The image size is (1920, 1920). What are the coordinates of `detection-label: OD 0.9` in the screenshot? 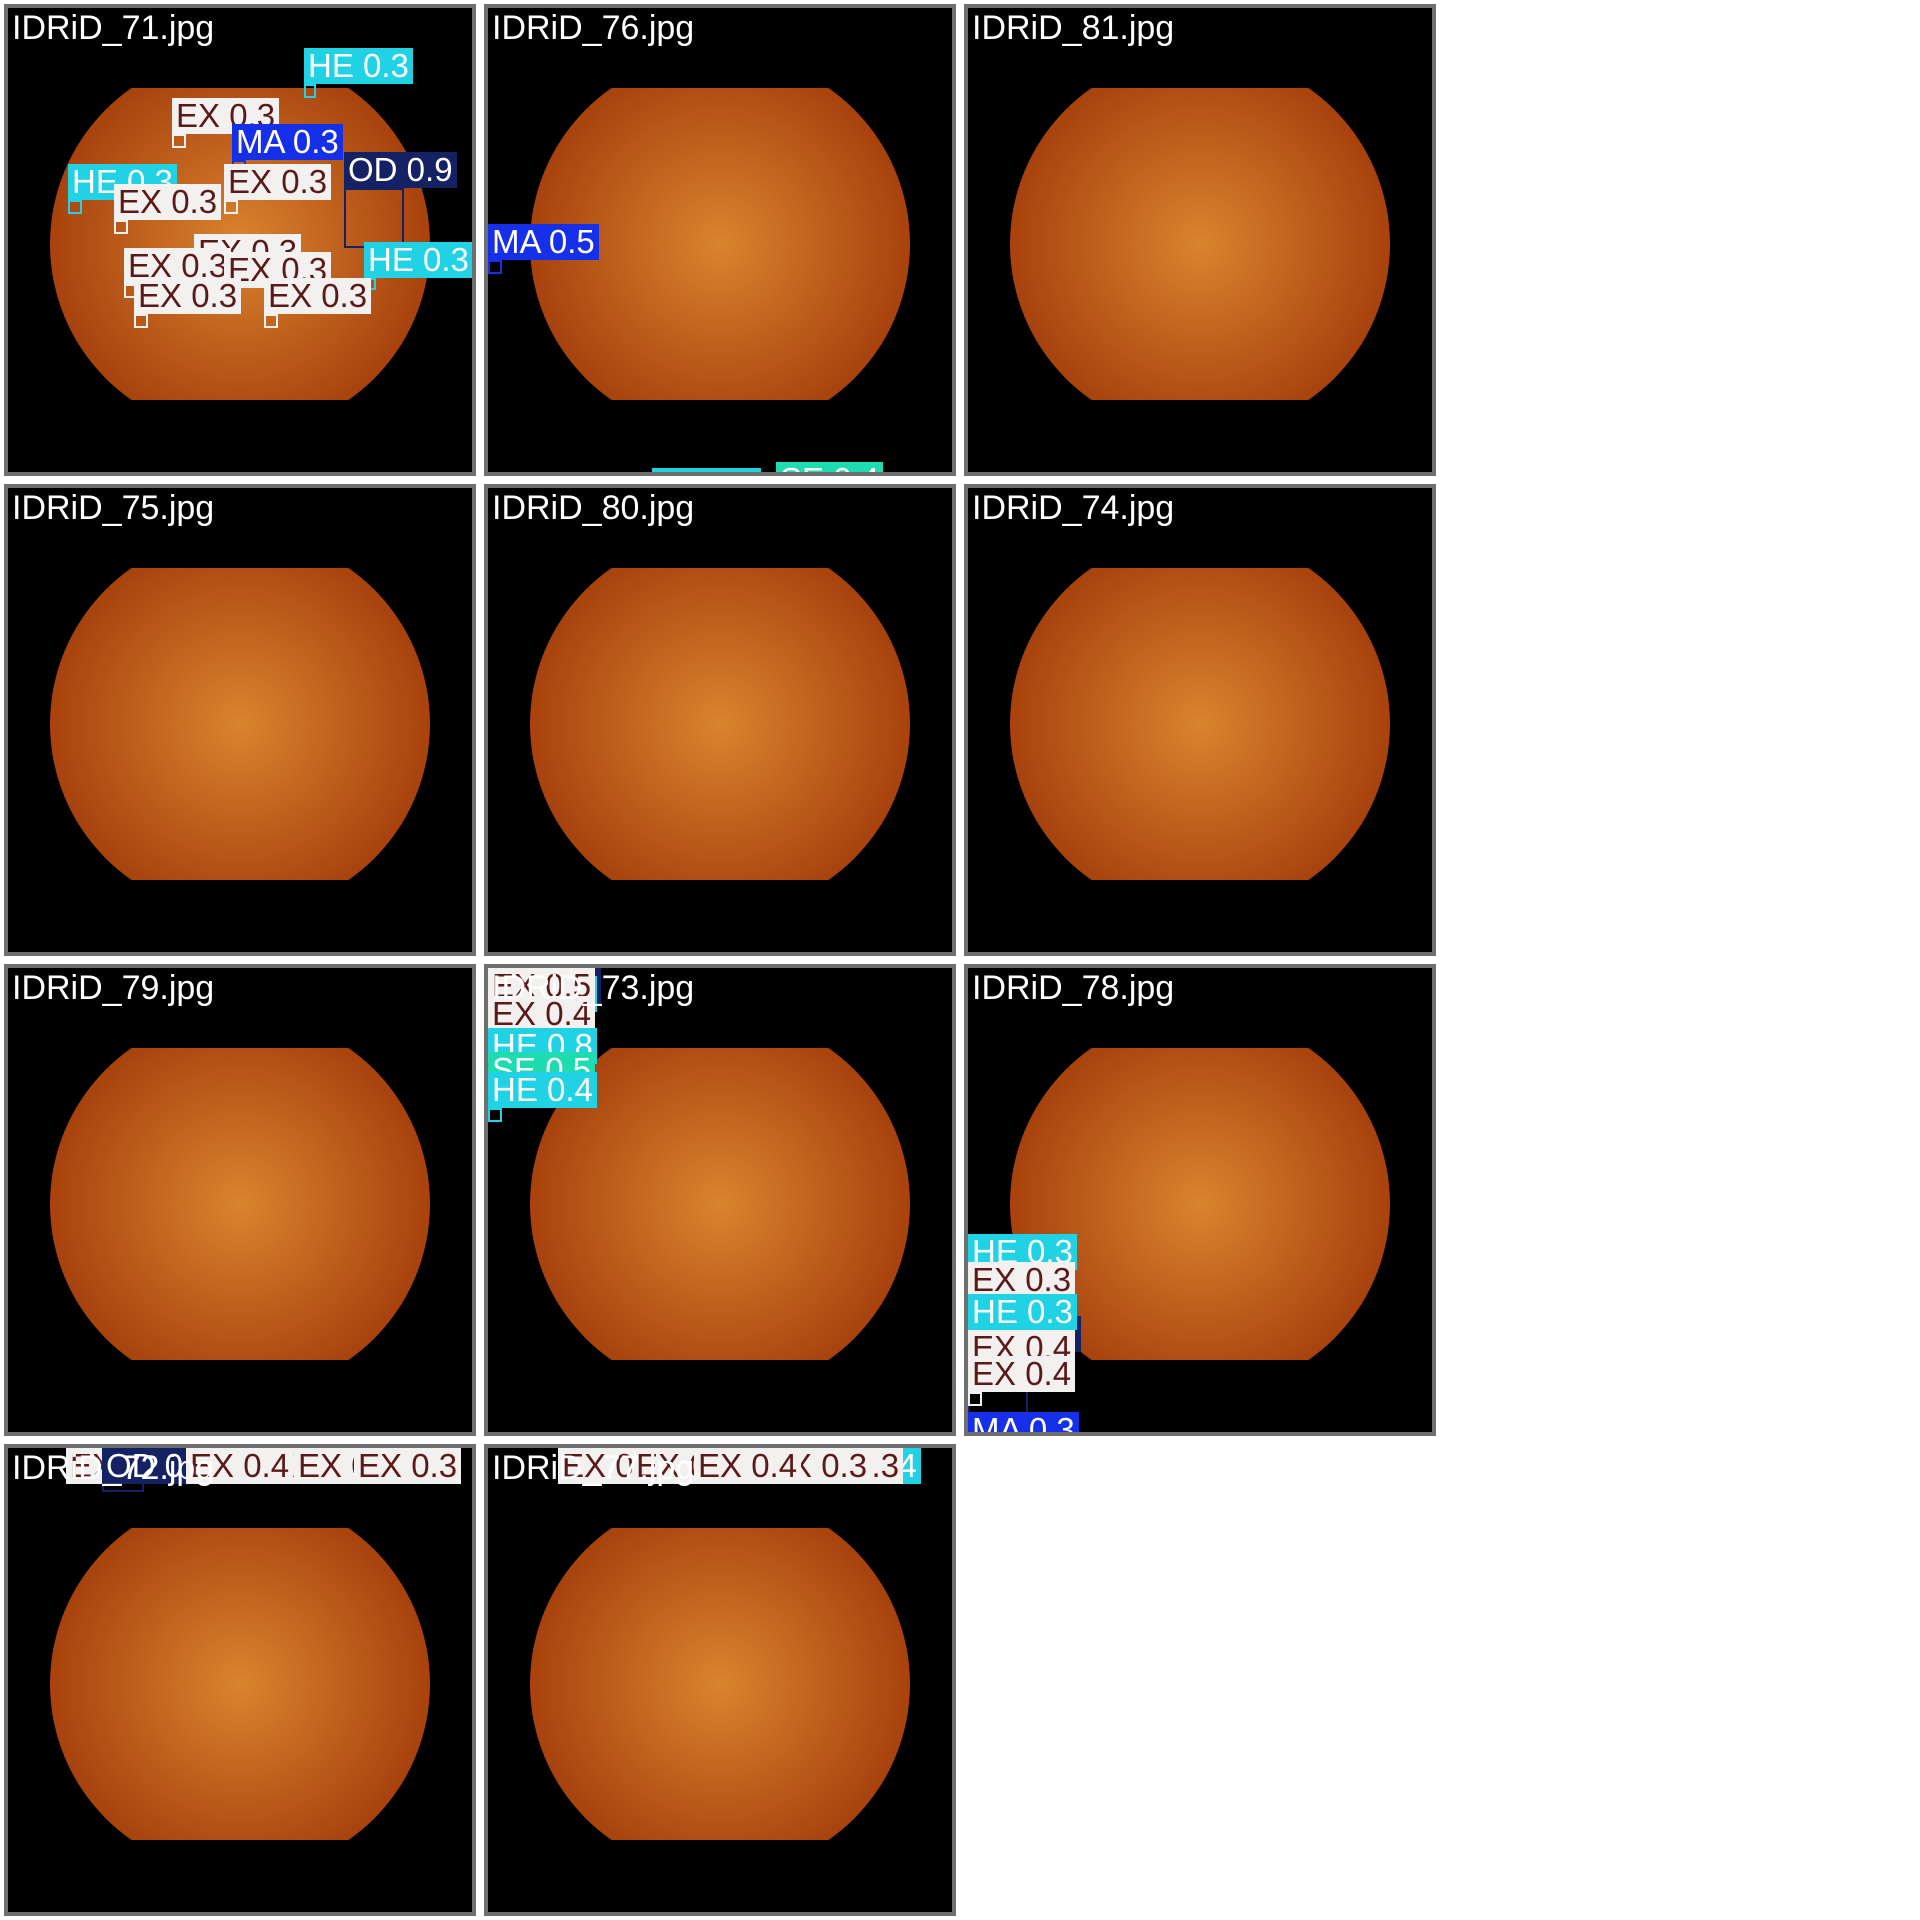 It's located at (400, 170).